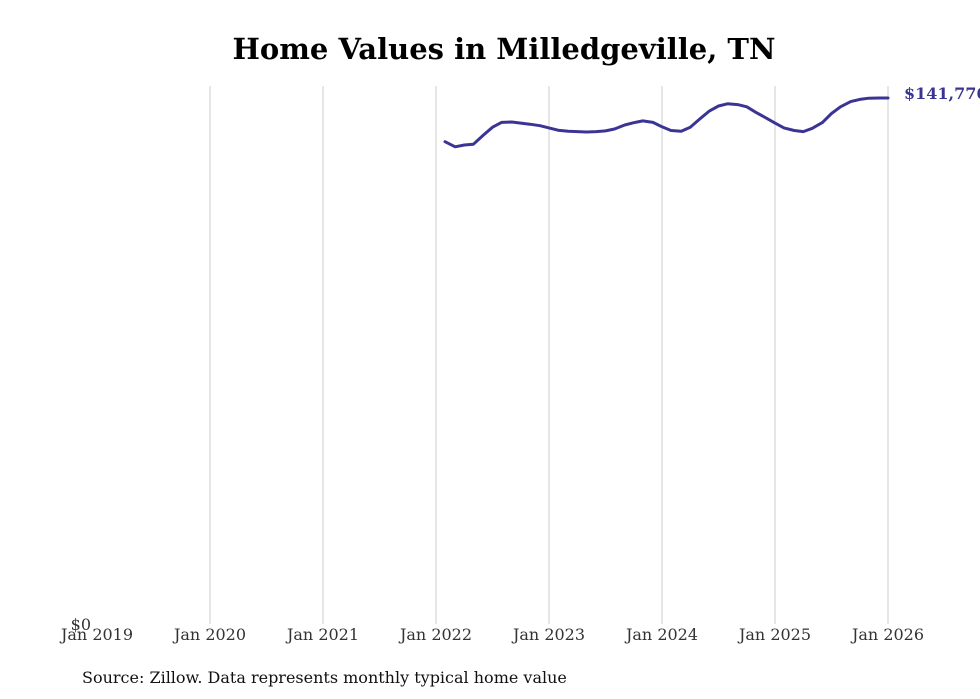 This screenshot has height=699, width=980. Describe the element at coordinates (96, 634) in the screenshot. I see `x-axis-tick-label: Jan 2019` at that location.